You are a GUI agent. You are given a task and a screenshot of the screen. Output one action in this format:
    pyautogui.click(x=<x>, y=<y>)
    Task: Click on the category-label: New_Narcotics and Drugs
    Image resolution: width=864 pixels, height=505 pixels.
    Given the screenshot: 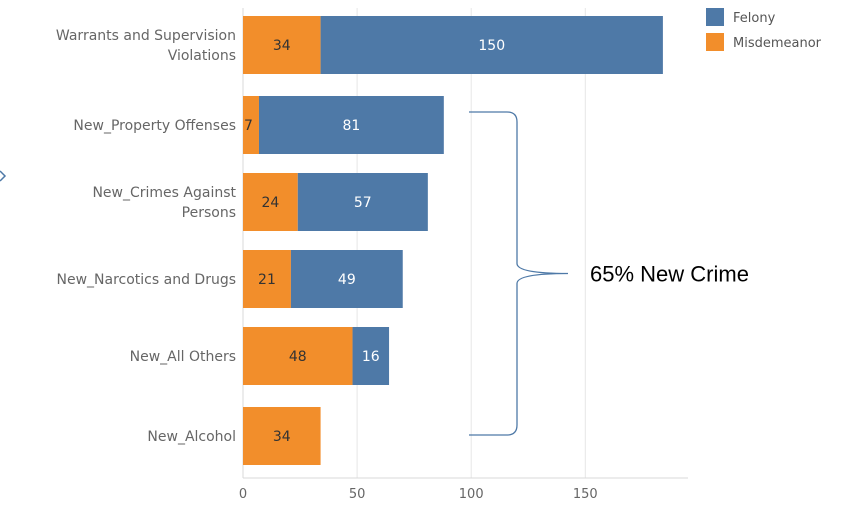 What is the action you would take?
    pyautogui.click(x=147, y=280)
    